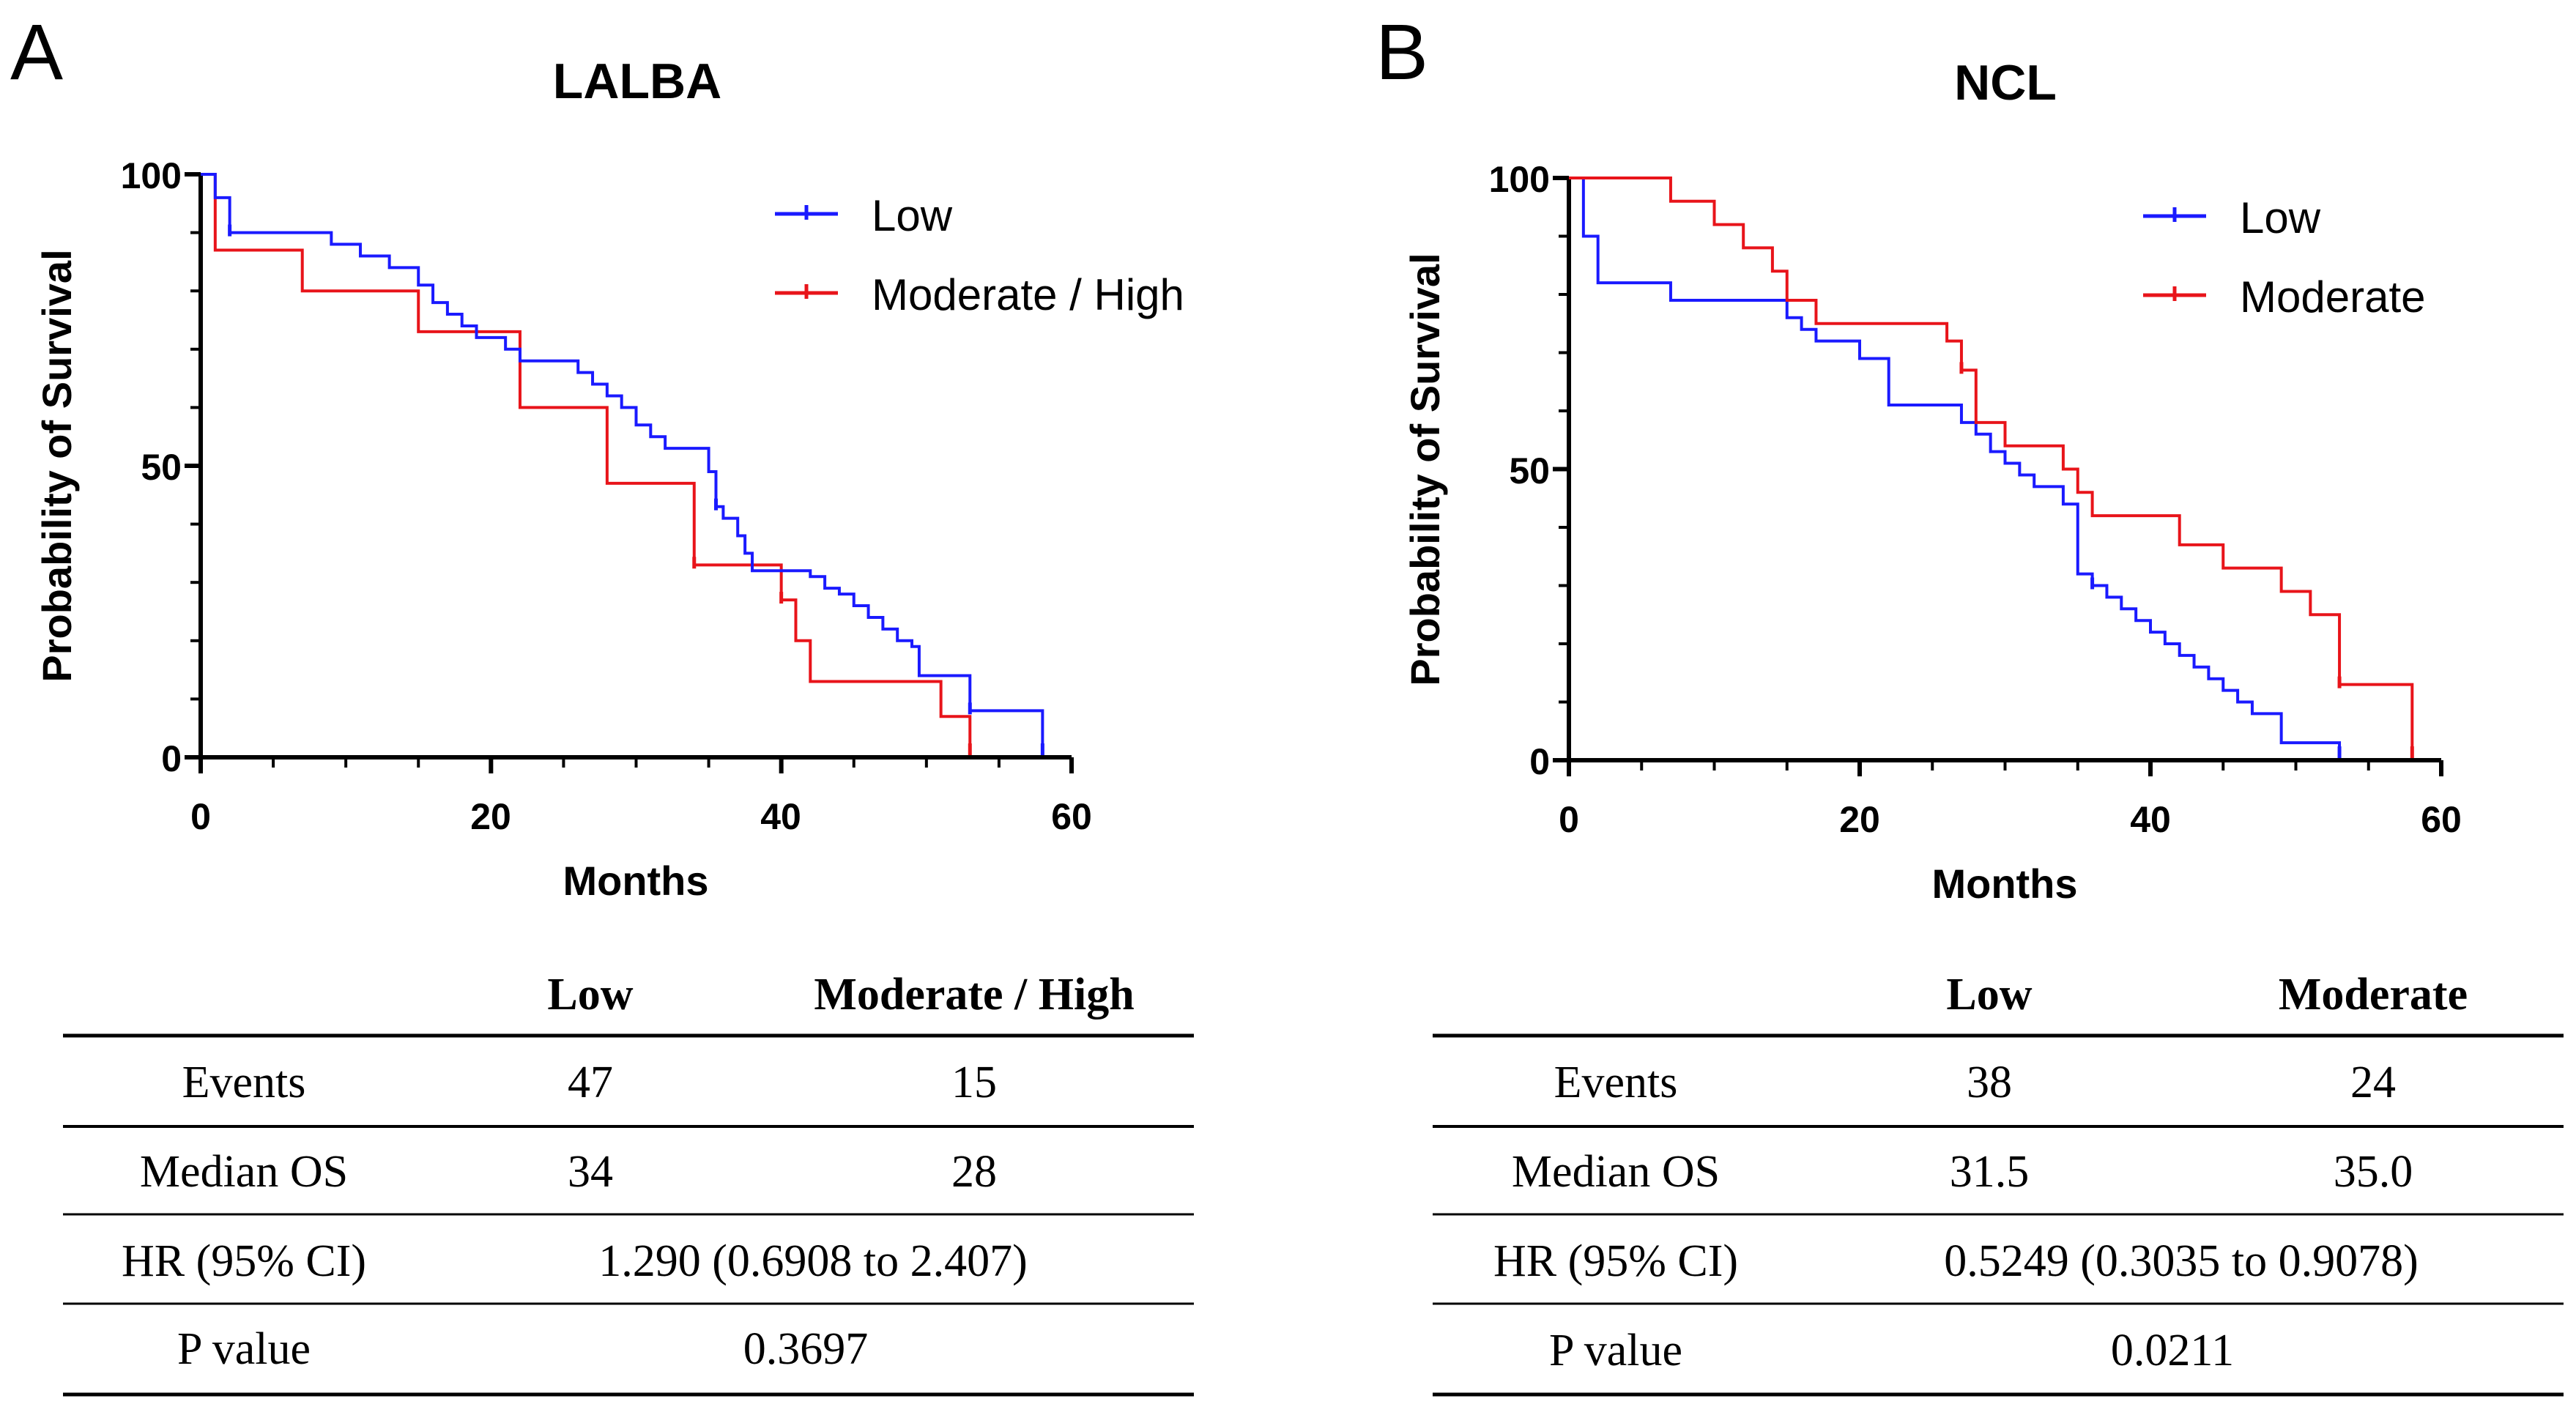 The image size is (2576, 1415). What do you see at coordinates (1425, 469) in the screenshot?
I see `panel-b-y-axis-title: Probability of Survival` at bounding box center [1425, 469].